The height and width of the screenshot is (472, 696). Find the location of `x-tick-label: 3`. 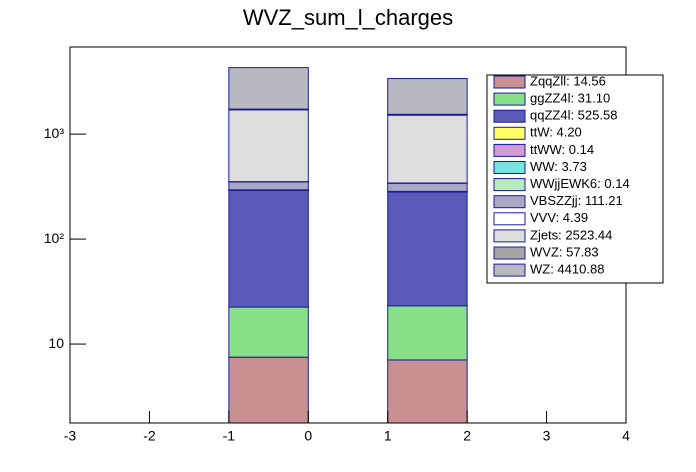

x-tick-label: 3 is located at coordinates (547, 436).